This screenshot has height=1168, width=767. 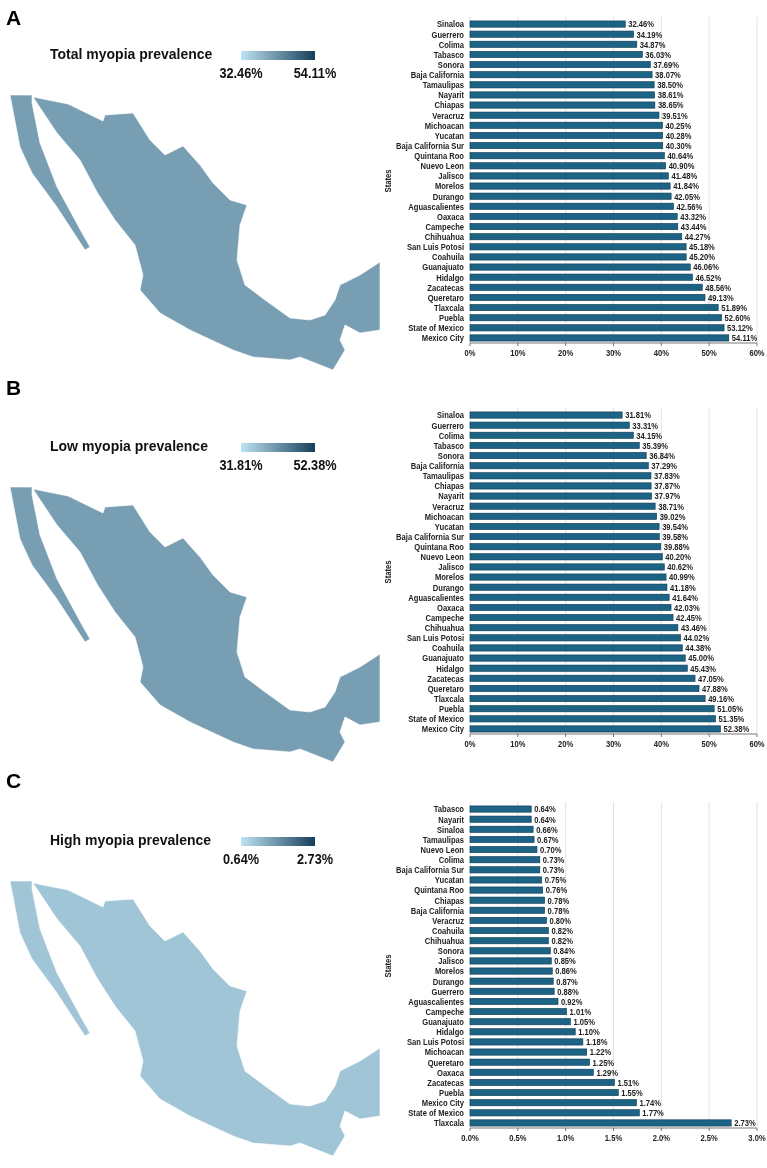 What do you see at coordinates (680, 567) in the screenshot?
I see `data-label: 40.62%` at bounding box center [680, 567].